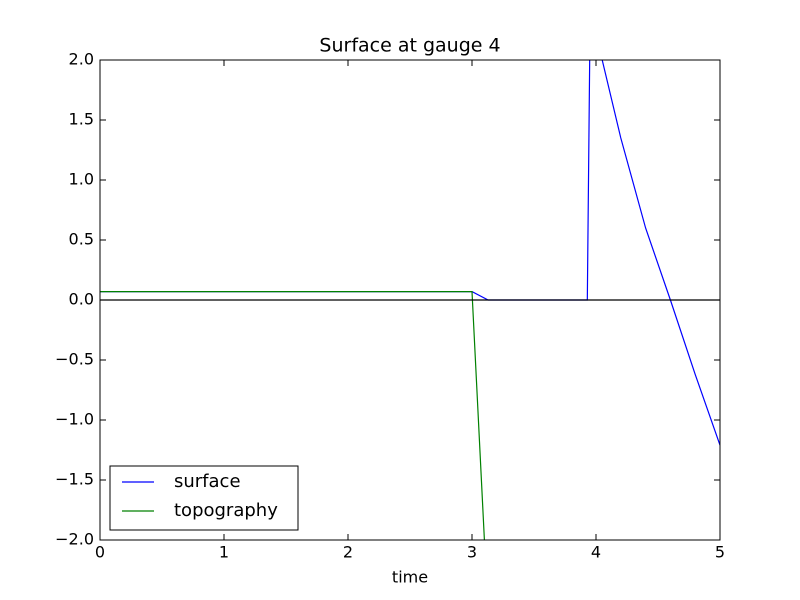 The width and height of the screenshot is (800, 600). Describe the element at coordinates (207, 481) in the screenshot. I see `legend-label: surface` at that location.